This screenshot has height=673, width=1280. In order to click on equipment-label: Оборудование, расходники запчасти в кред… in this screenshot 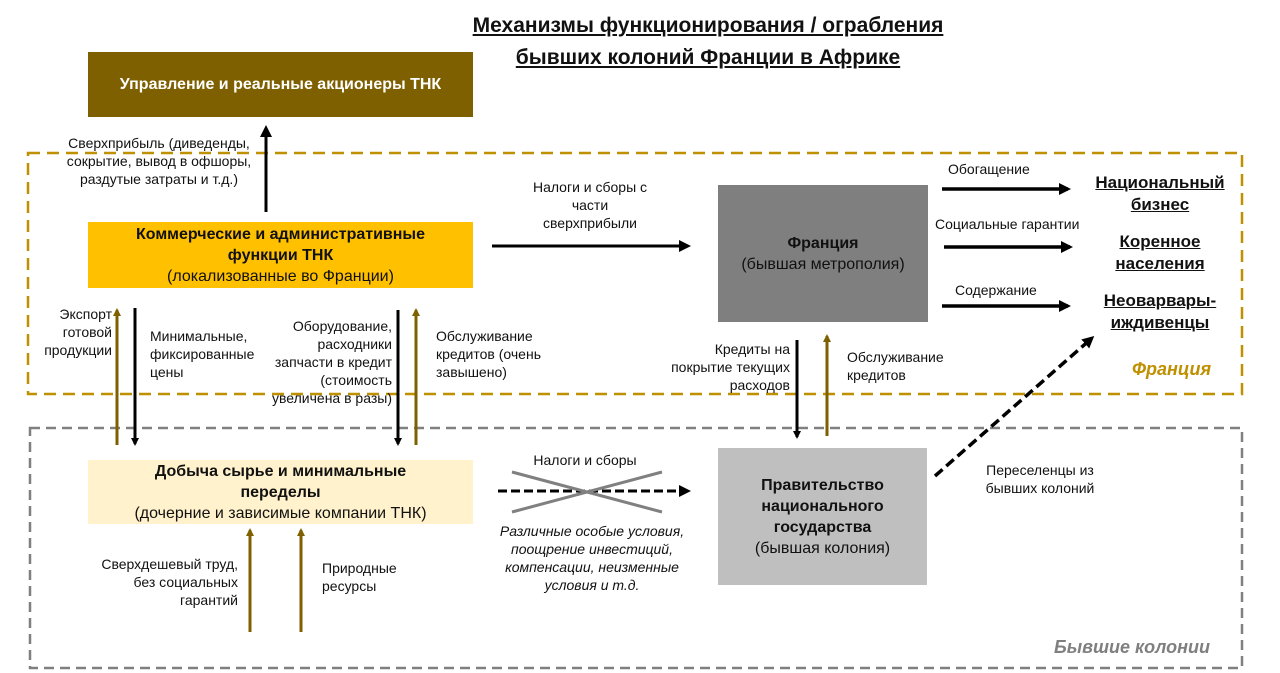, I will do `click(332, 362)`.